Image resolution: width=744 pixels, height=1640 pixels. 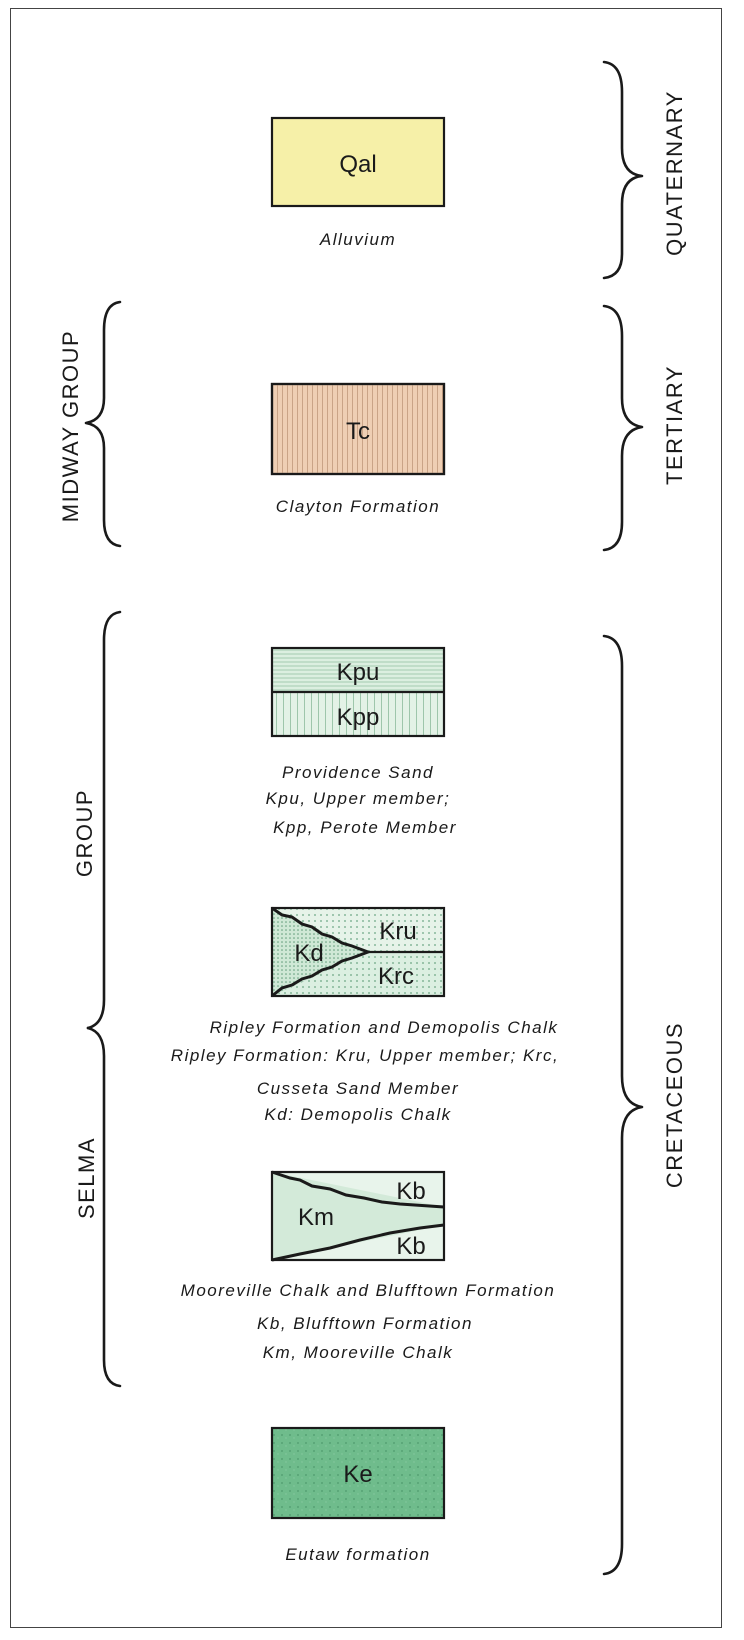 What do you see at coordinates (316, 1217) in the screenshot?
I see `unit-km-symbol: Km` at bounding box center [316, 1217].